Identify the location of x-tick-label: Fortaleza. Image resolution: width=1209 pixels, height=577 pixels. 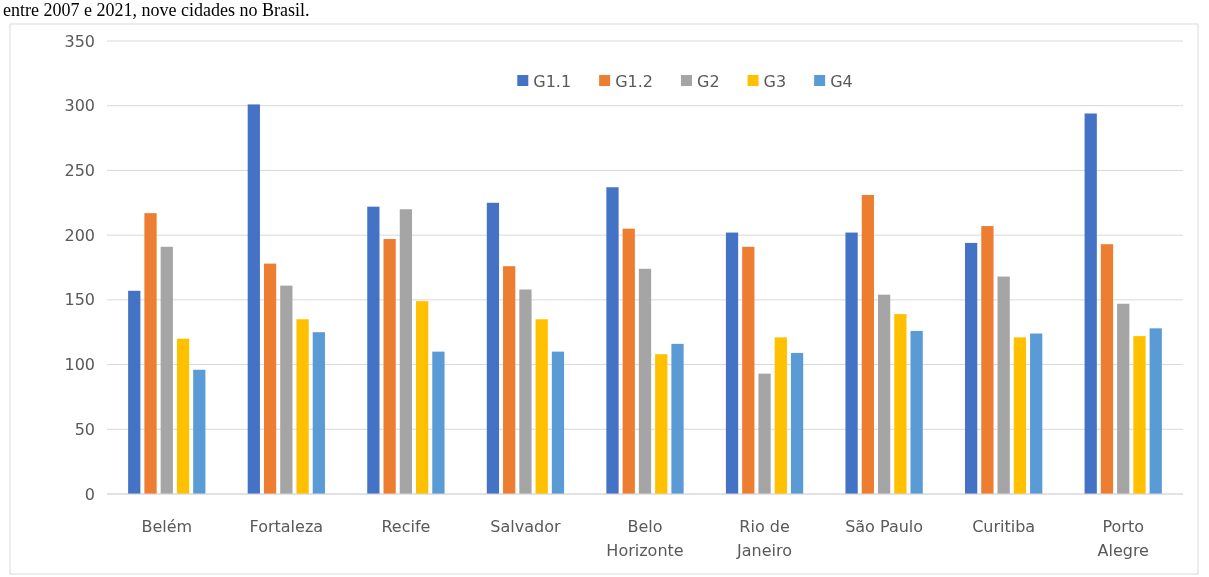
(286, 526).